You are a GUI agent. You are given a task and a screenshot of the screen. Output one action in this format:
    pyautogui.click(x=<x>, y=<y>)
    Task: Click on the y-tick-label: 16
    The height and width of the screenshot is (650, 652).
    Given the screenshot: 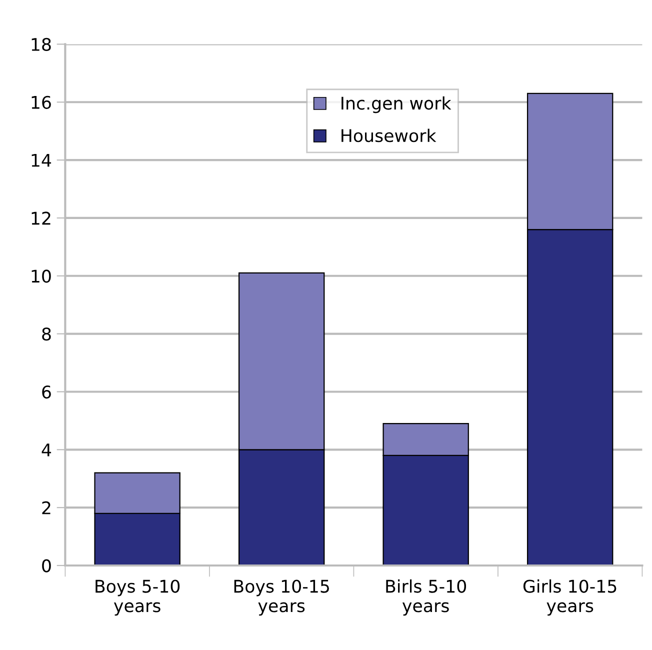 What is the action you would take?
    pyautogui.click(x=41, y=102)
    